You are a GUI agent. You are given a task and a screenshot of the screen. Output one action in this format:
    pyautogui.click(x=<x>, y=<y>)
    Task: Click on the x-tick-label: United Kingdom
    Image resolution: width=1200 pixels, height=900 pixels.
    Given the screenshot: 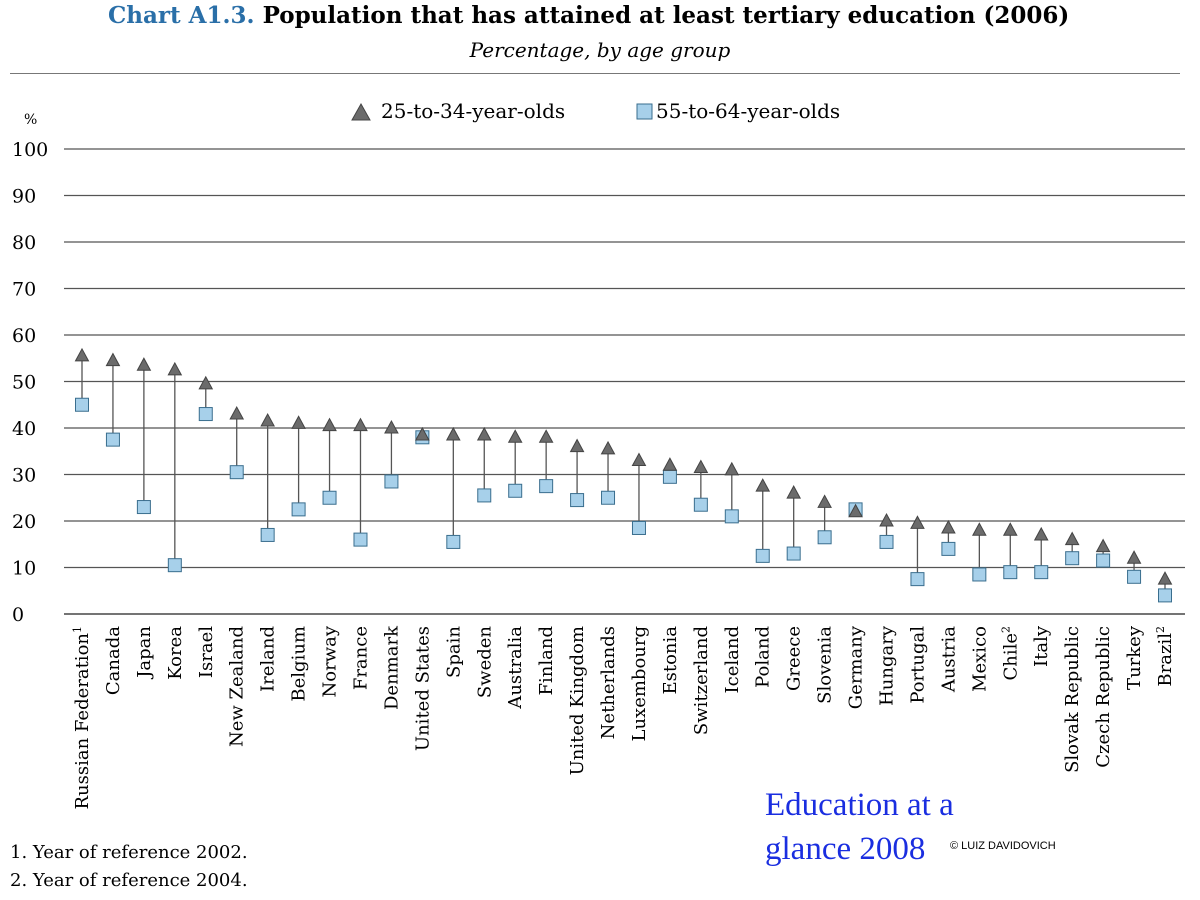 What is the action you would take?
    pyautogui.click(x=577, y=700)
    